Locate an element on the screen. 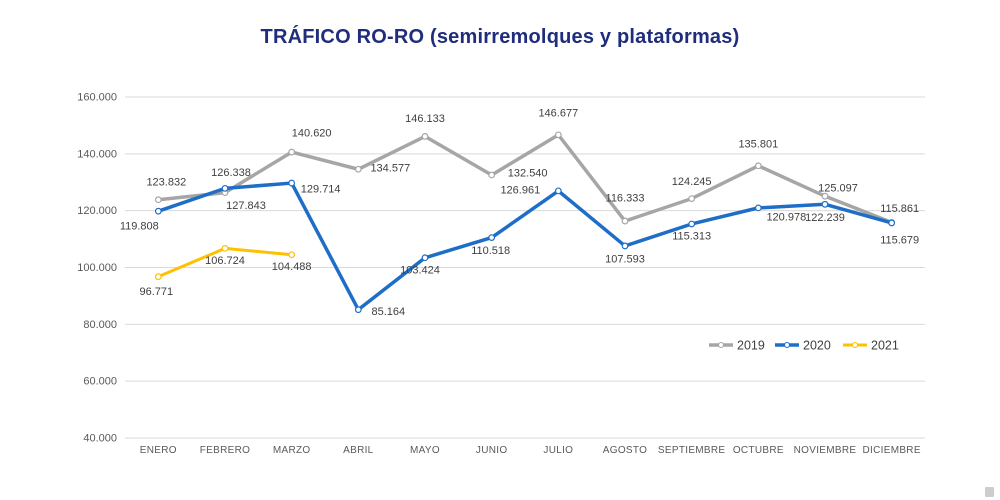  legend-item-2021: 2021 is located at coordinates (871, 346).